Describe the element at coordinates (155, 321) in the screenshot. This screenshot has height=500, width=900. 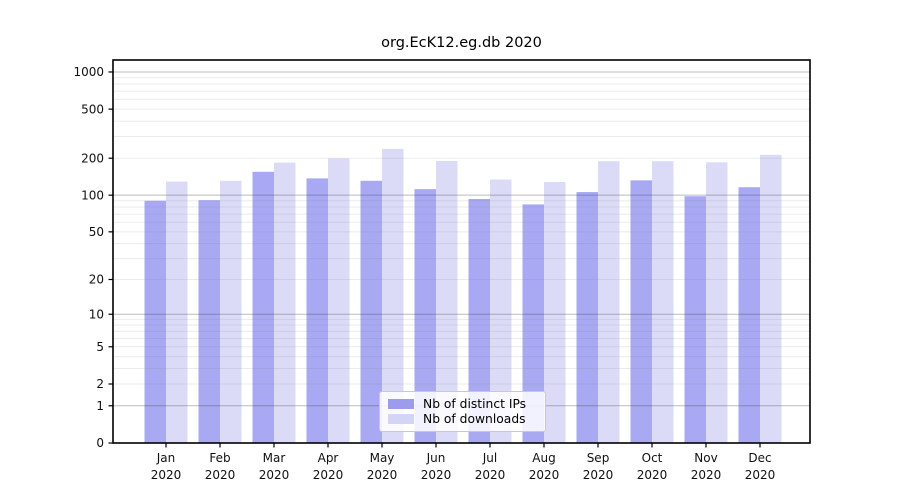
I see `bar-distinct-ips-jan` at that location.